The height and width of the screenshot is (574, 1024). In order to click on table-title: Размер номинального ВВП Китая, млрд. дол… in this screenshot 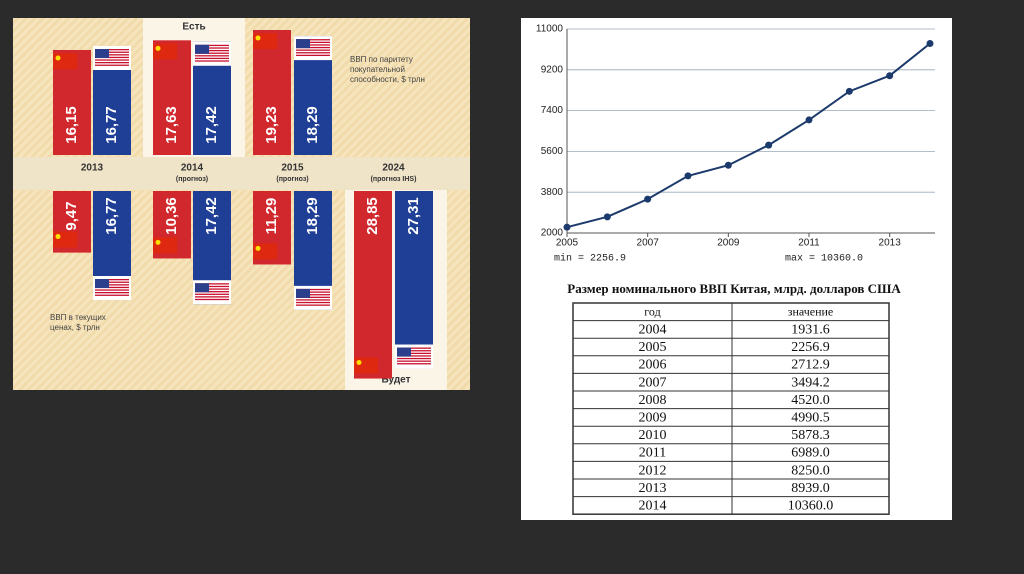, I will do `click(734, 288)`.